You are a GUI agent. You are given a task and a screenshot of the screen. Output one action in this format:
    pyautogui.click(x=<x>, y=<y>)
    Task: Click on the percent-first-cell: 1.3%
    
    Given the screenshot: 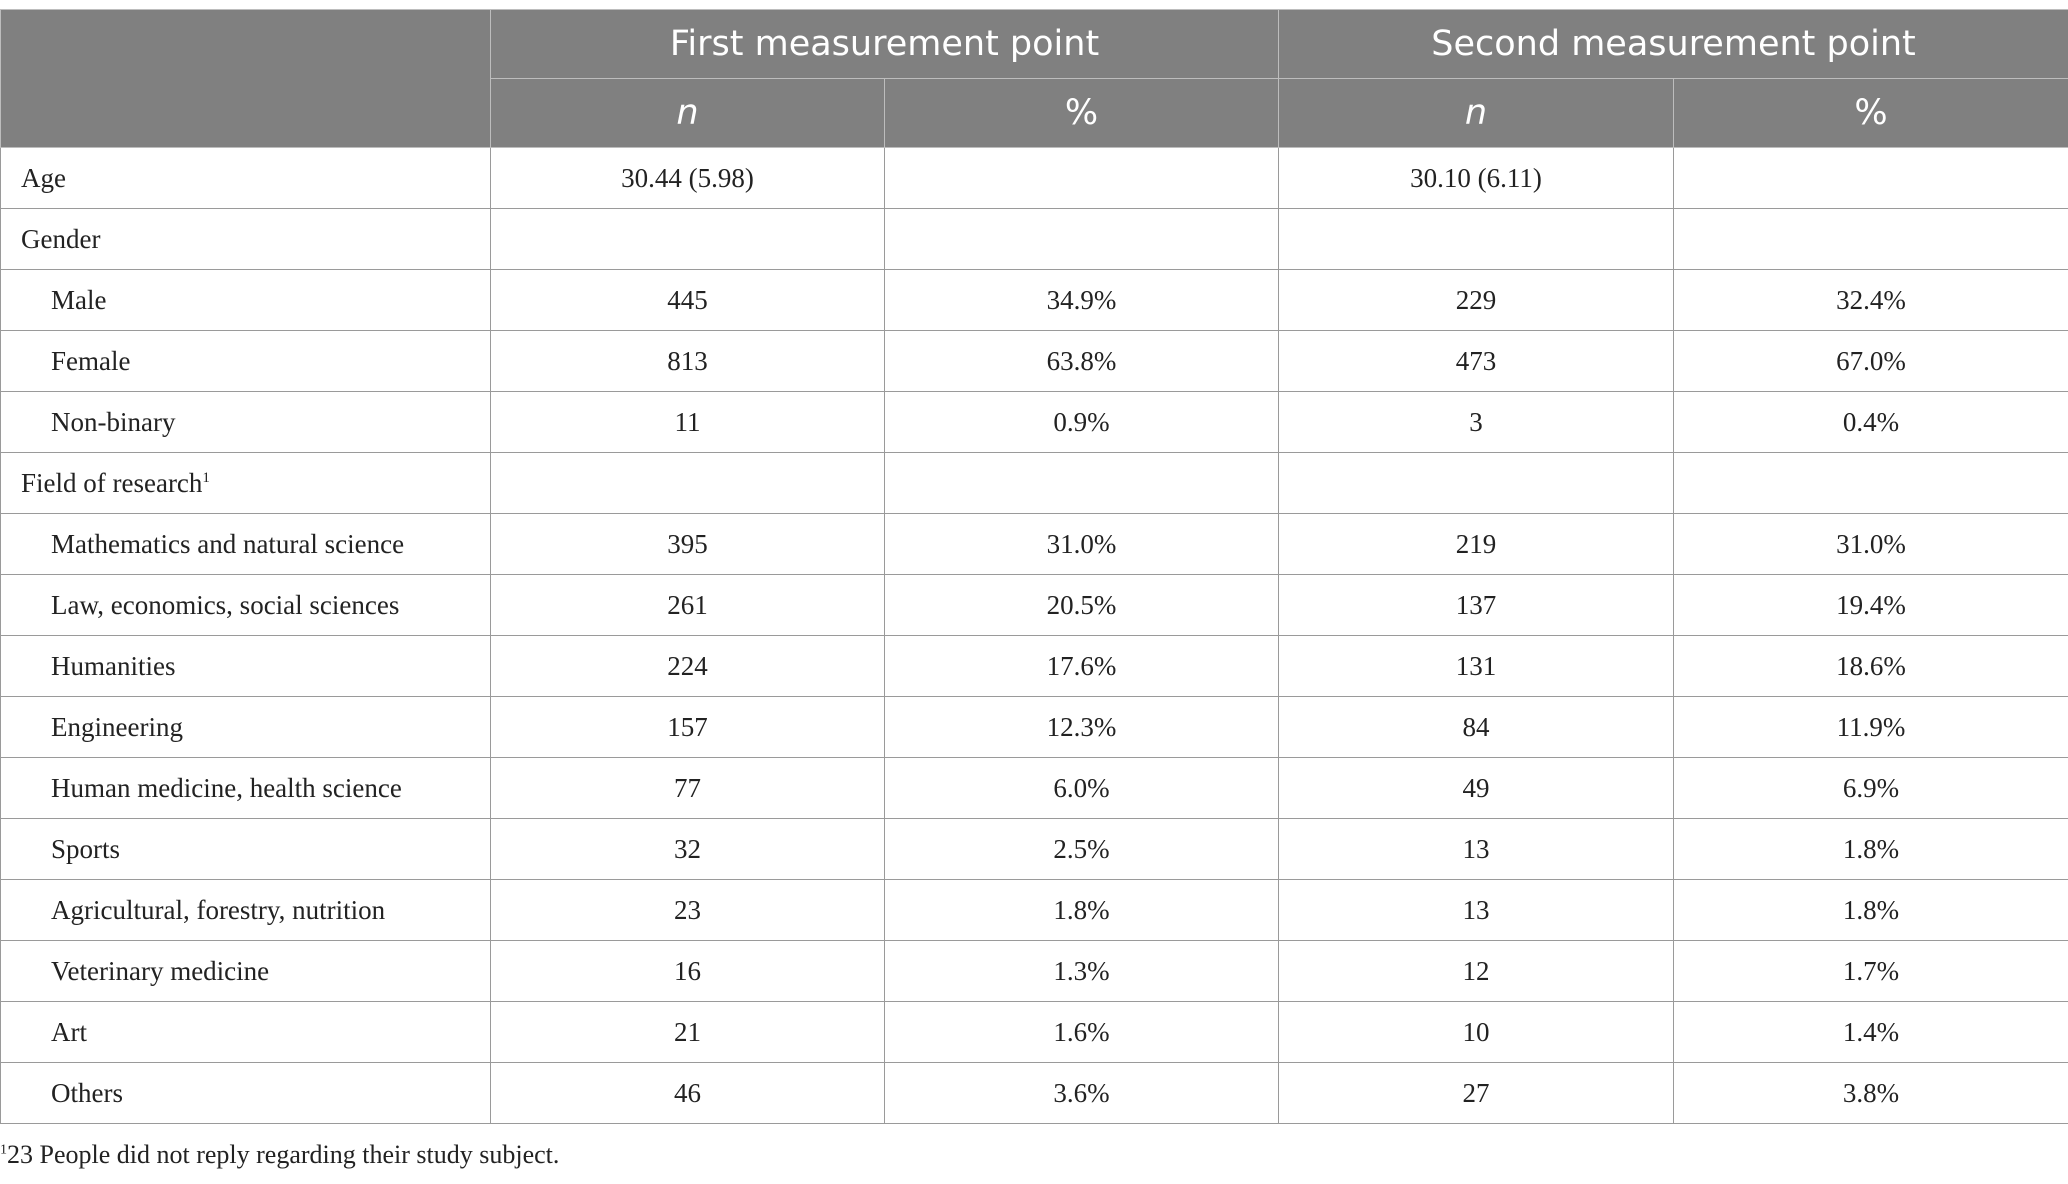 What is the action you would take?
    pyautogui.click(x=1081, y=971)
    